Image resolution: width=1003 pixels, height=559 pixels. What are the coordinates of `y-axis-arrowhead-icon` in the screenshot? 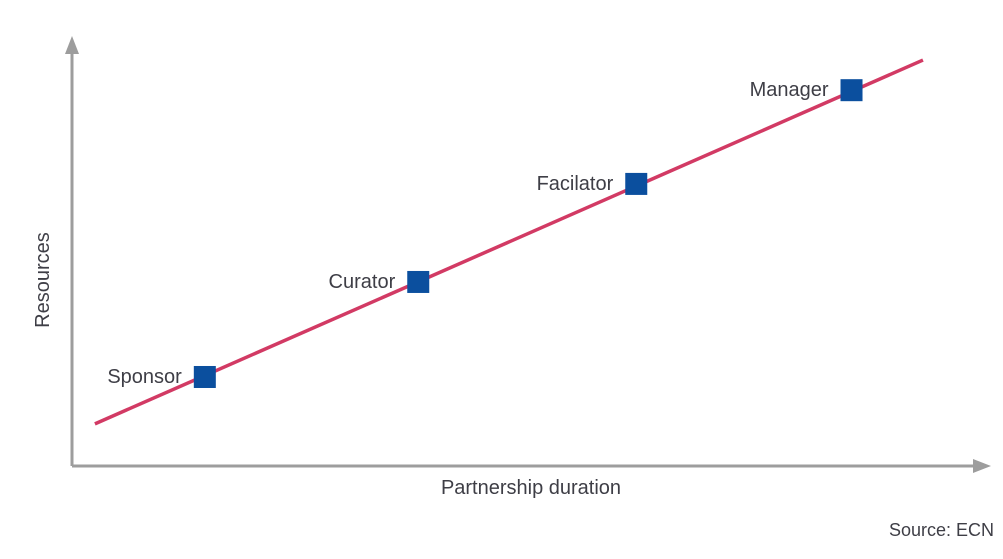 It's located at (72, 45).